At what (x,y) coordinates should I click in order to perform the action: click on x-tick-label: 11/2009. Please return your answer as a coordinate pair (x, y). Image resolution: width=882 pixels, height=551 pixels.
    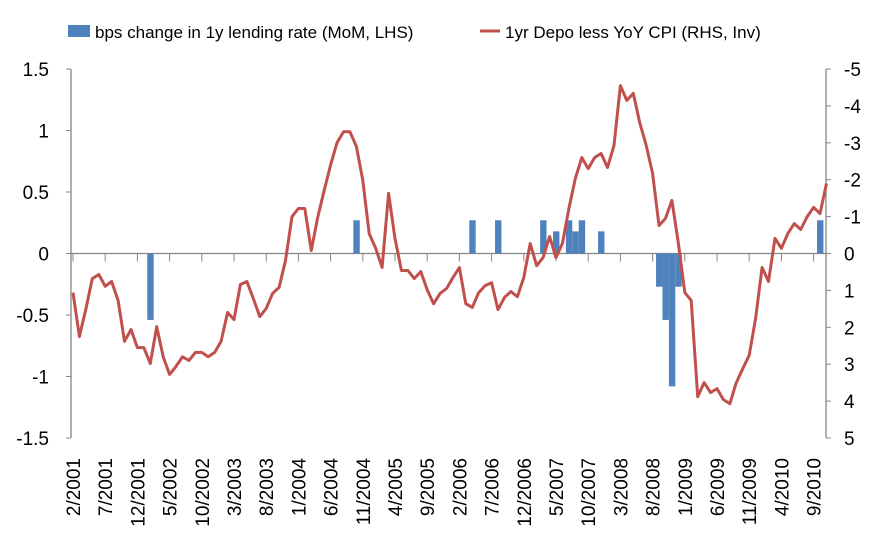
    Looking at the image, I should click on (750, 491).